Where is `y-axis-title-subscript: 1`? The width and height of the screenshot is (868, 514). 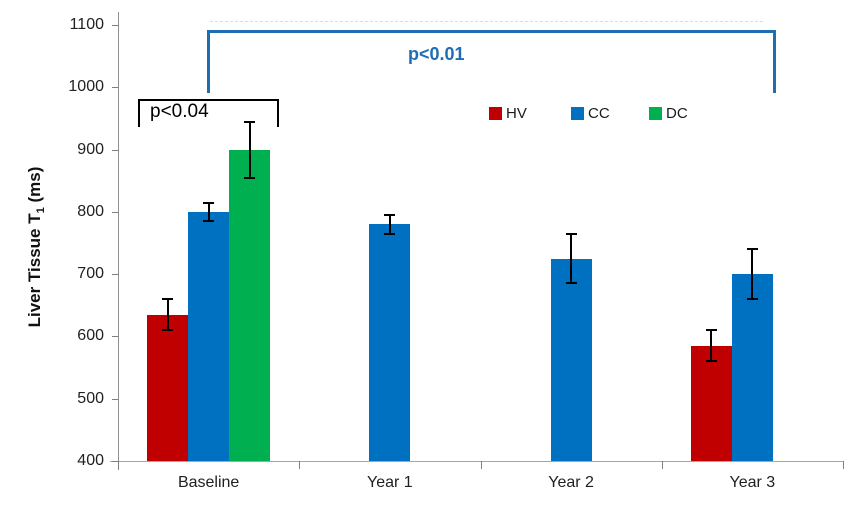
y-axis-title-subscript: 1 is located at coordinates (41, 210).